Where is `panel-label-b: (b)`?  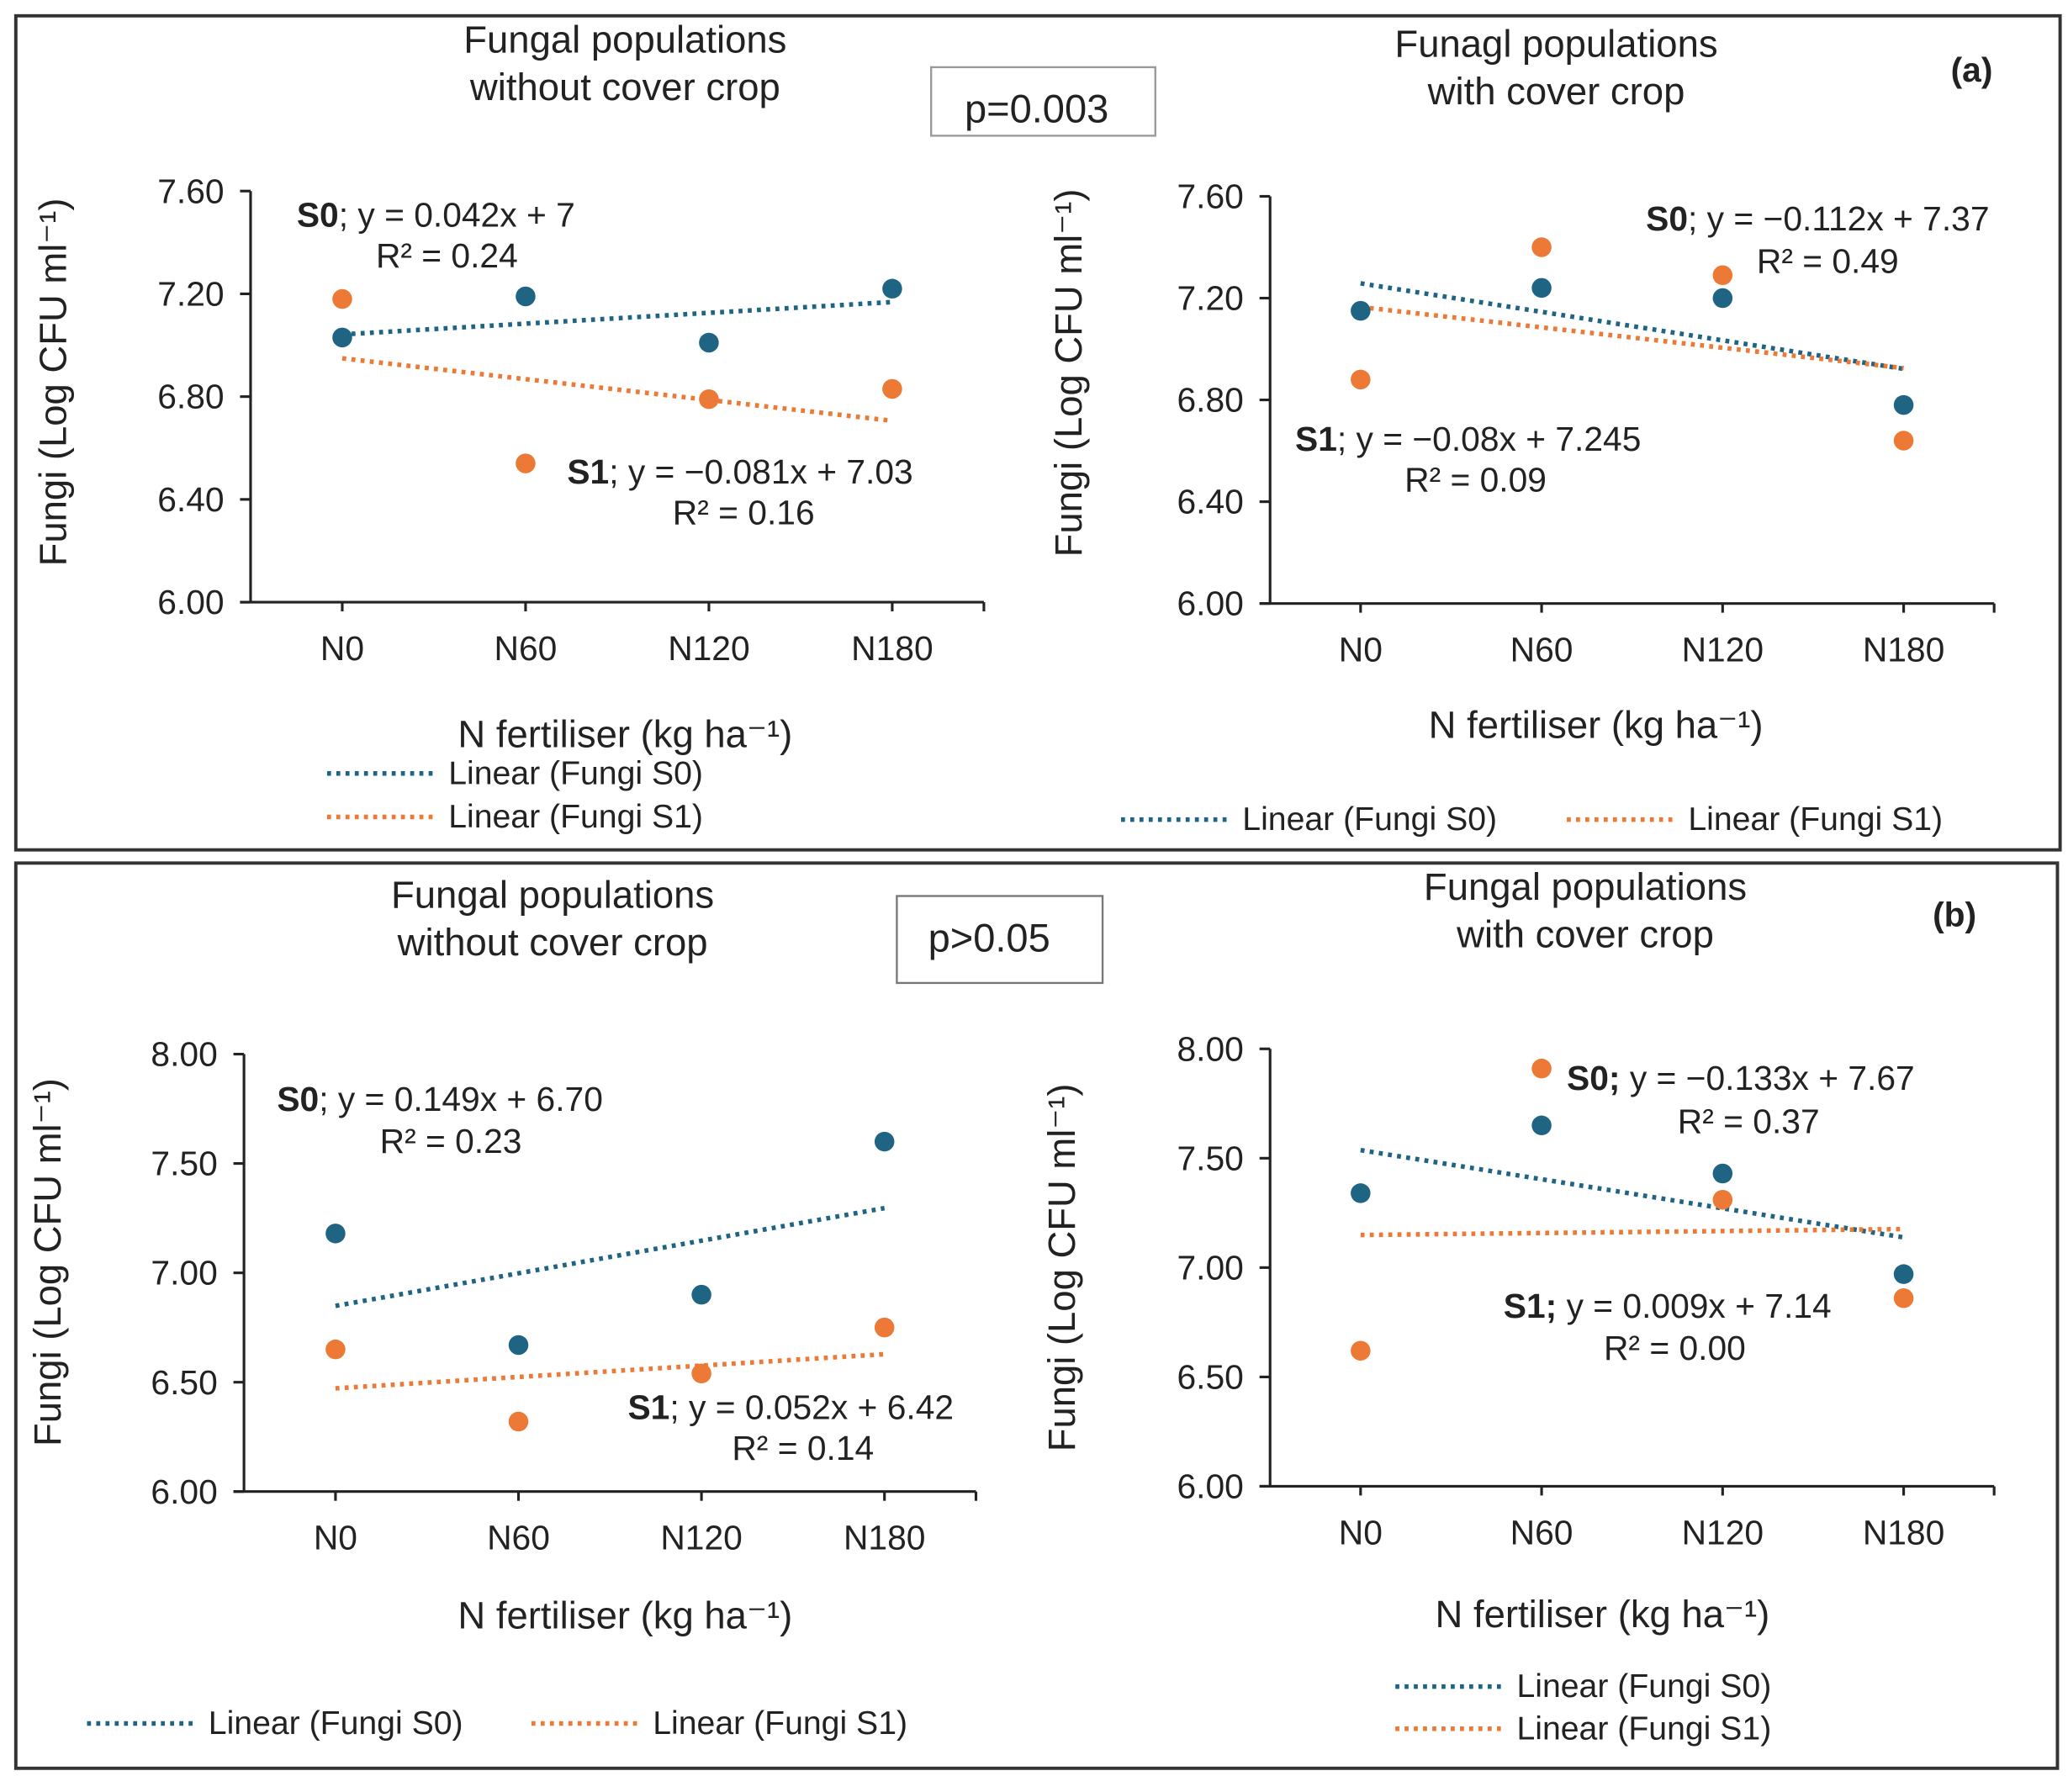
panel-label-b: (b) is located at coordinates (1954, 915).